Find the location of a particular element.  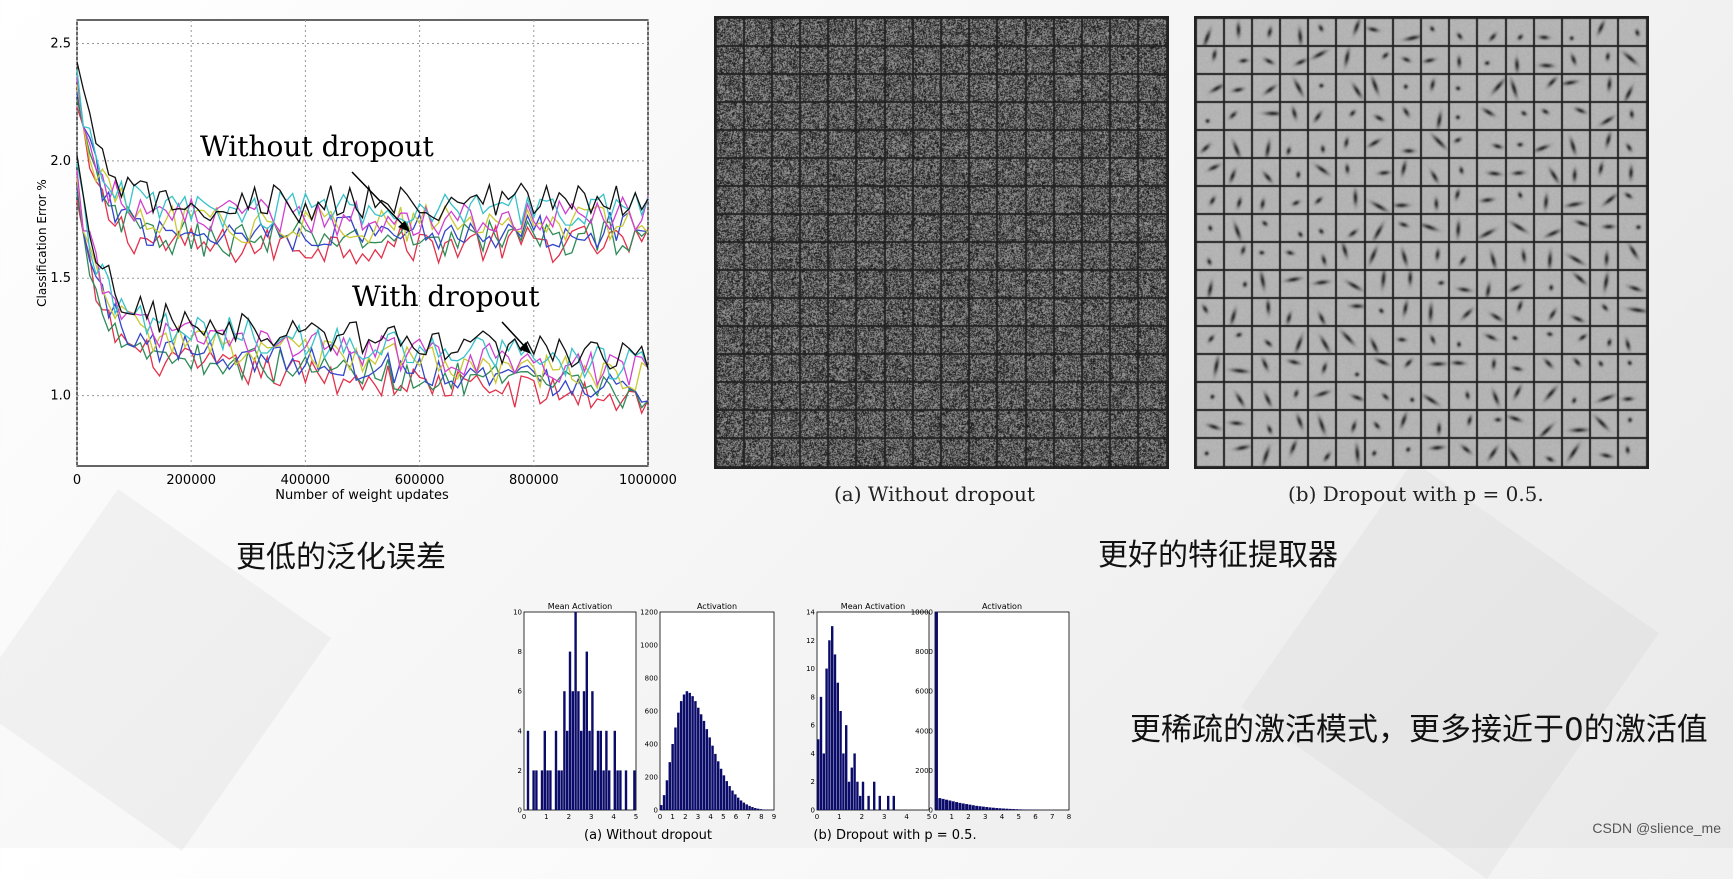

y-tick-label: 1.0 is located at coordinates (60, 396).